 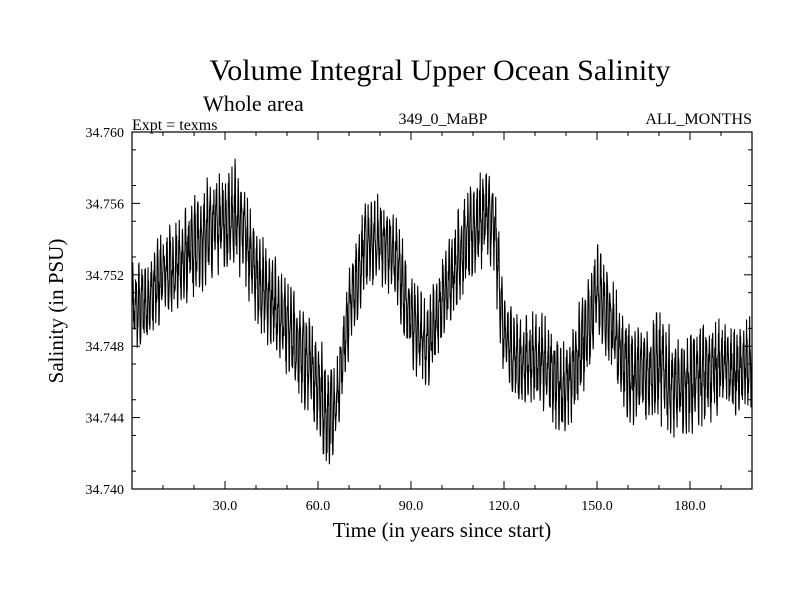 What do you see at coordinates (56, 311) in the screenshot?
I see `y-axis-label: Salinity (in PSU)` at bounding box center [56, 311].